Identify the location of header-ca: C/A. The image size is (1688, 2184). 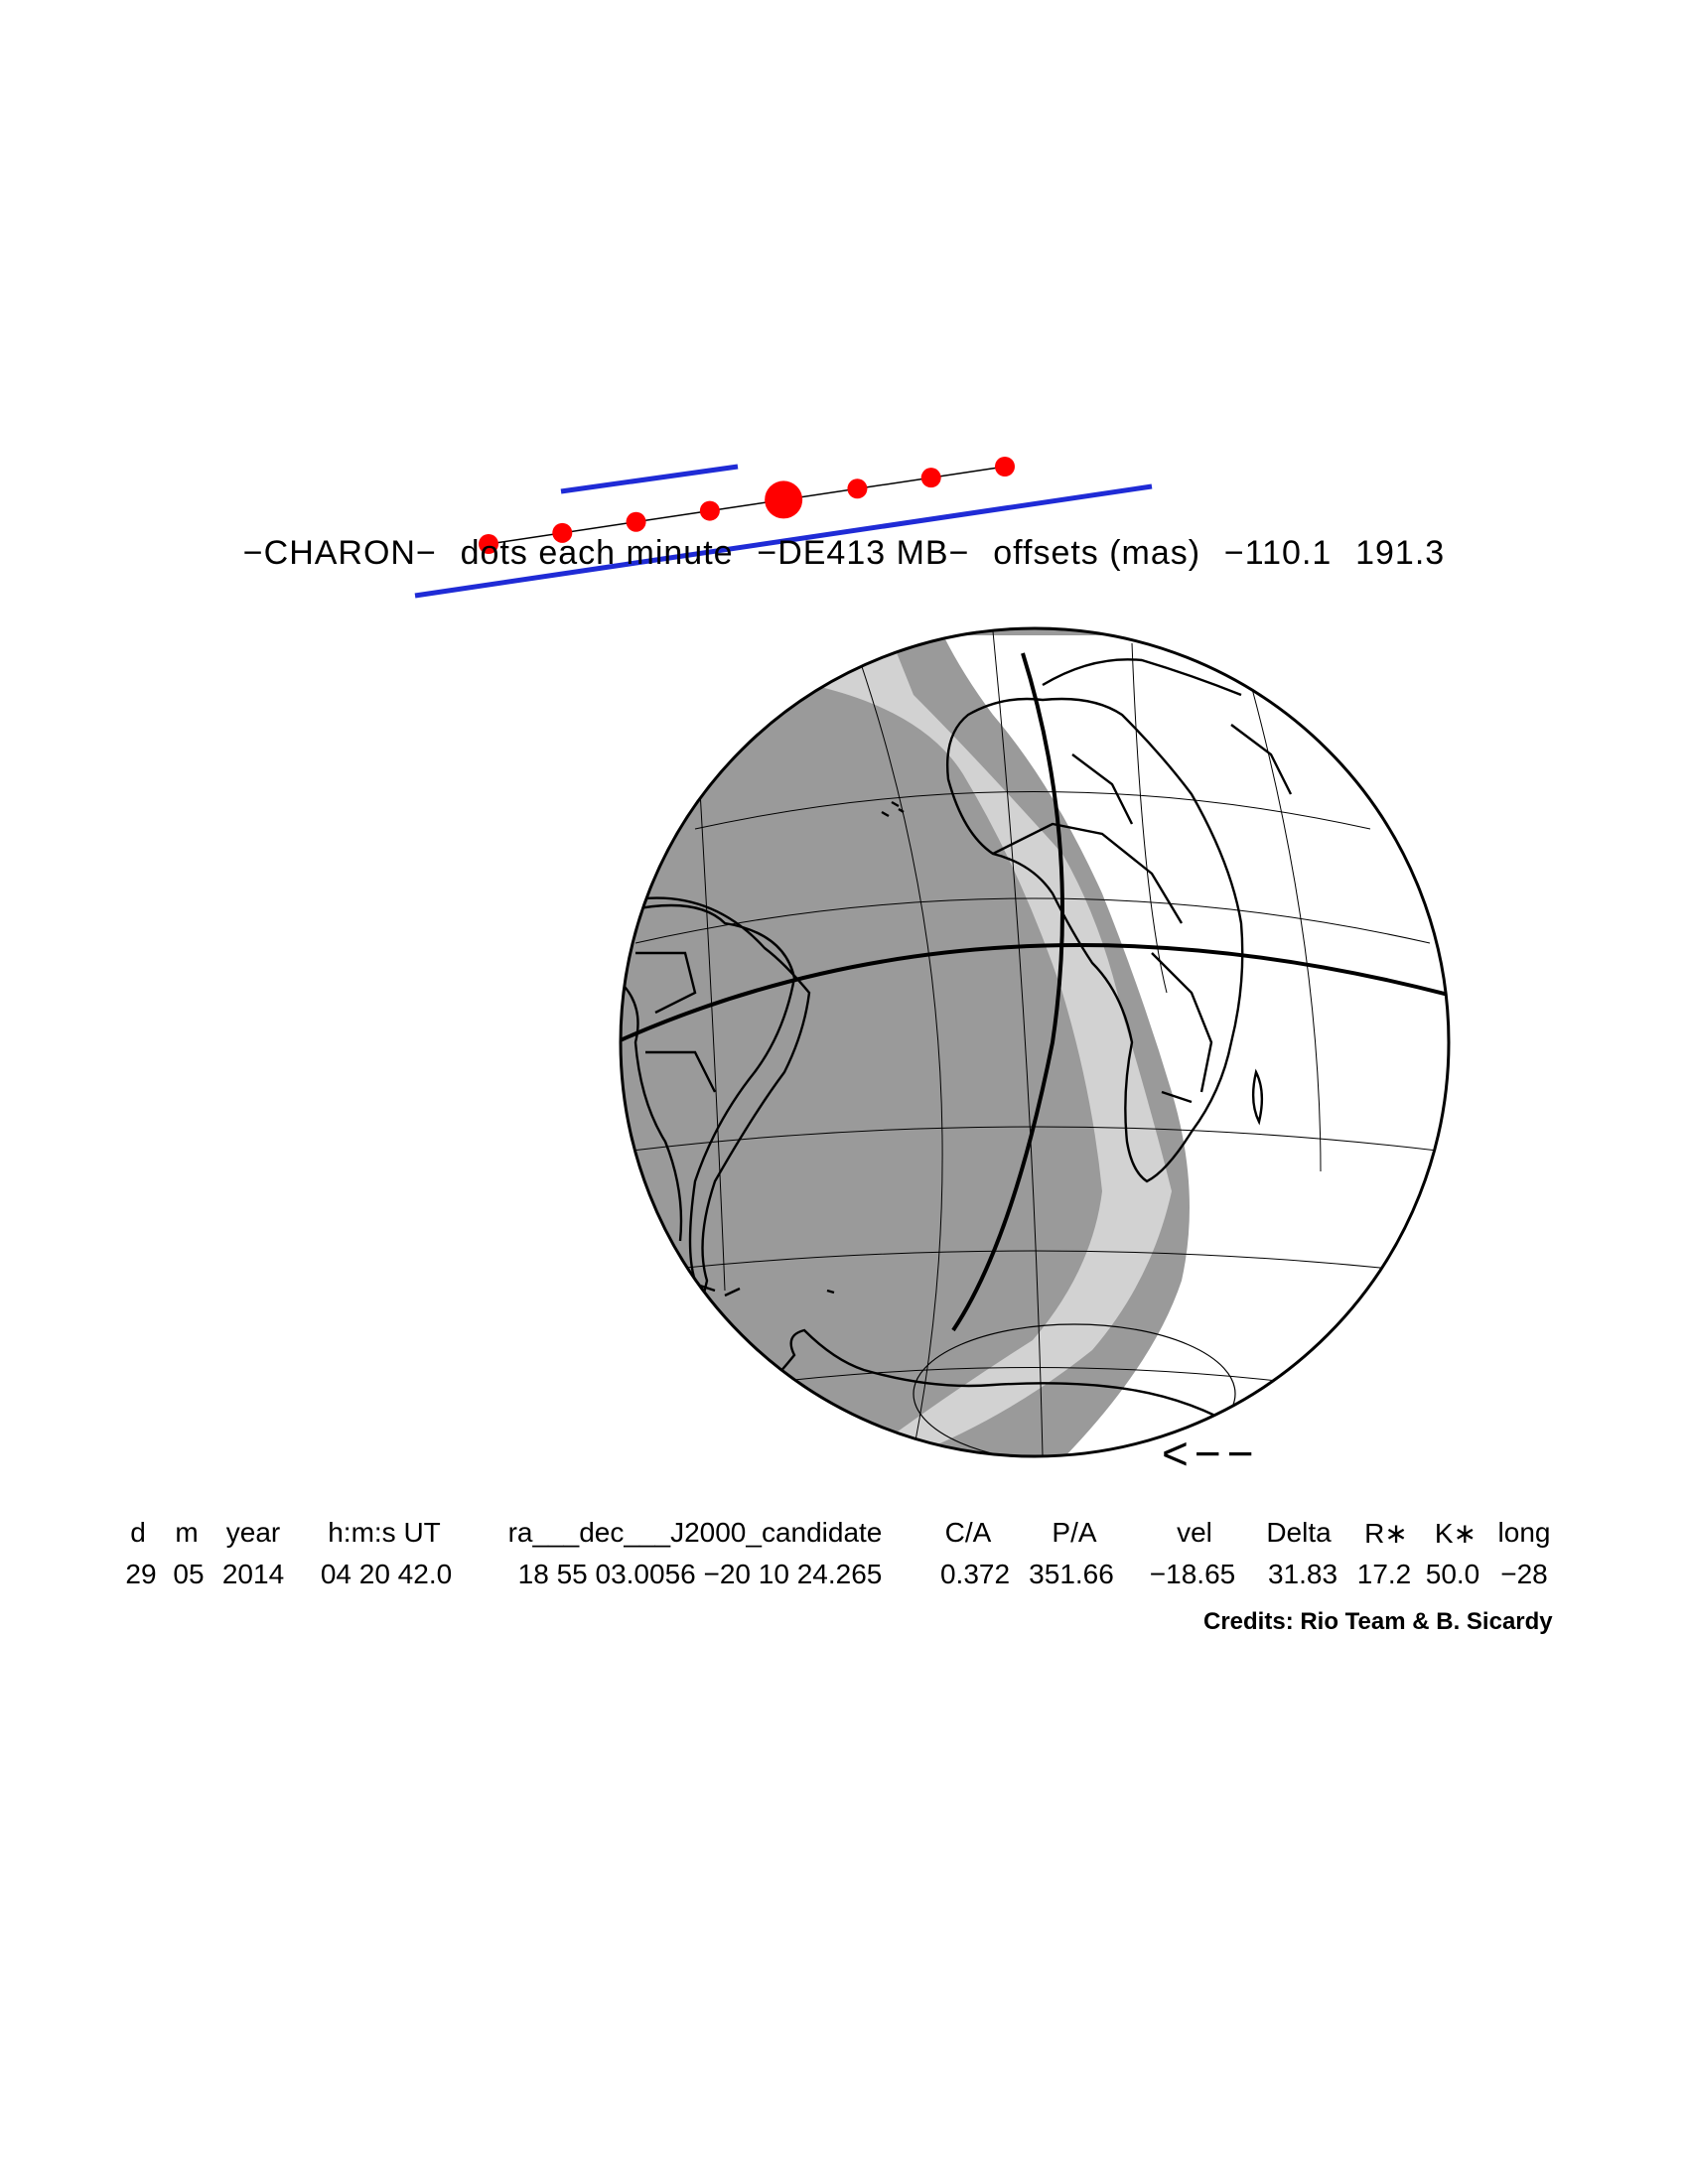
(968, 1532).